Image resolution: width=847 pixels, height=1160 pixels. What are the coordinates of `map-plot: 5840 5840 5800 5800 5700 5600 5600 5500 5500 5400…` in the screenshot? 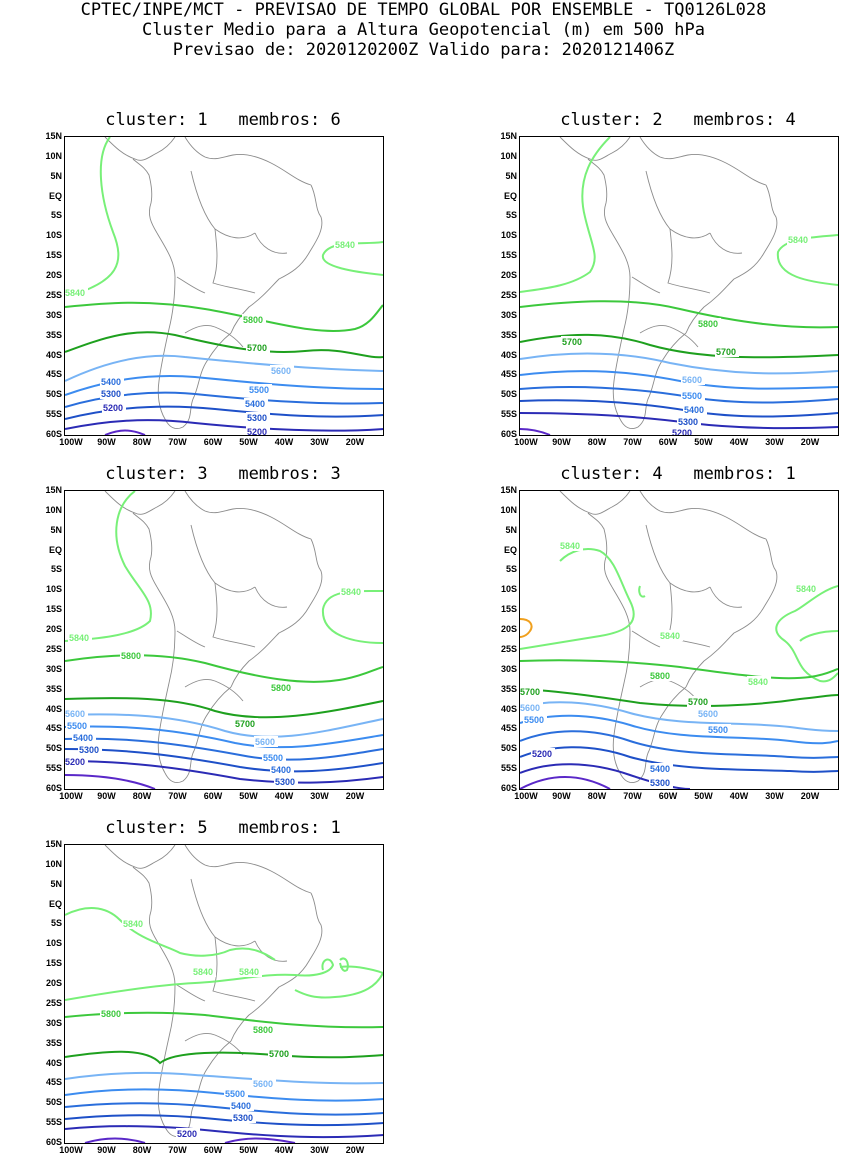 It's located at (224, 640).